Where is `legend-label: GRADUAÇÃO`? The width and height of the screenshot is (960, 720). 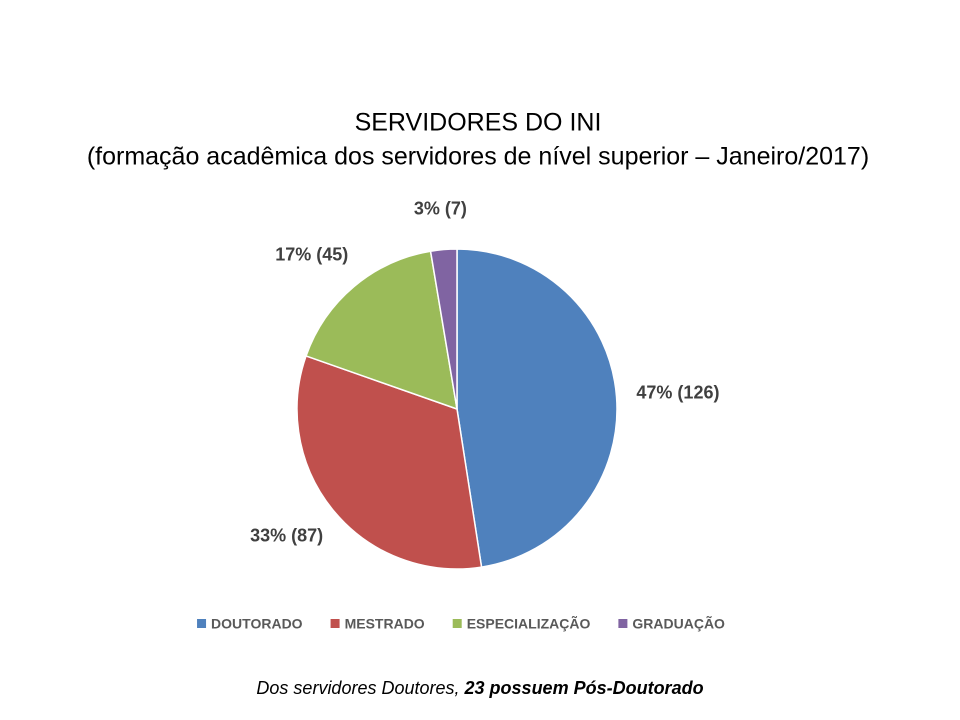
legend-label: GRADUAÇÃO is located at coordinates (678, 623).